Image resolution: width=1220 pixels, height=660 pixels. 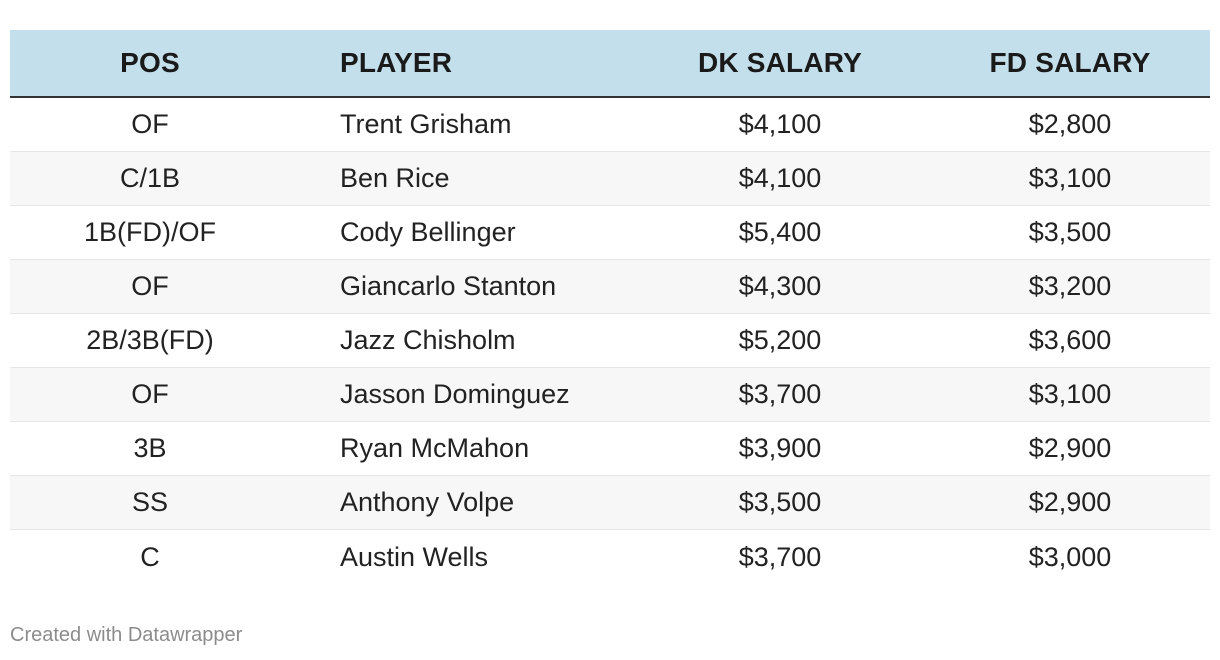 What do you see at coordinates (428, 340) in the screenshot?
I see `player-cell: Jazz Chisholm` at bounding box center [428, 340].